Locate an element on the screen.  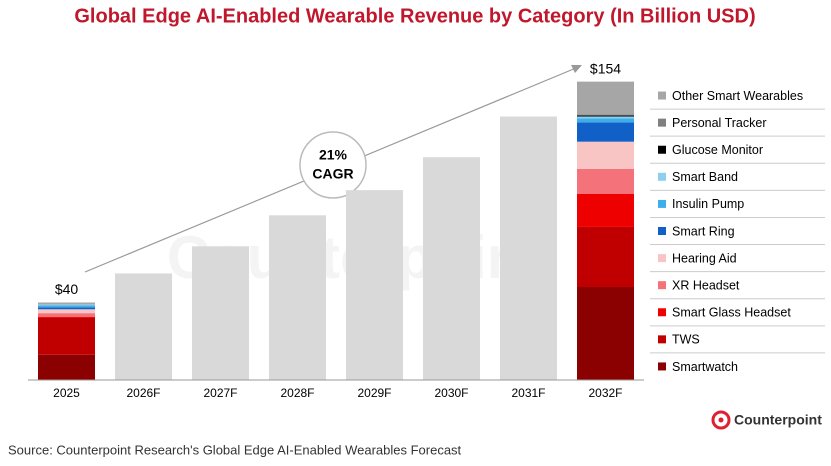
cagr-circle is located at coordinates (333, 165).